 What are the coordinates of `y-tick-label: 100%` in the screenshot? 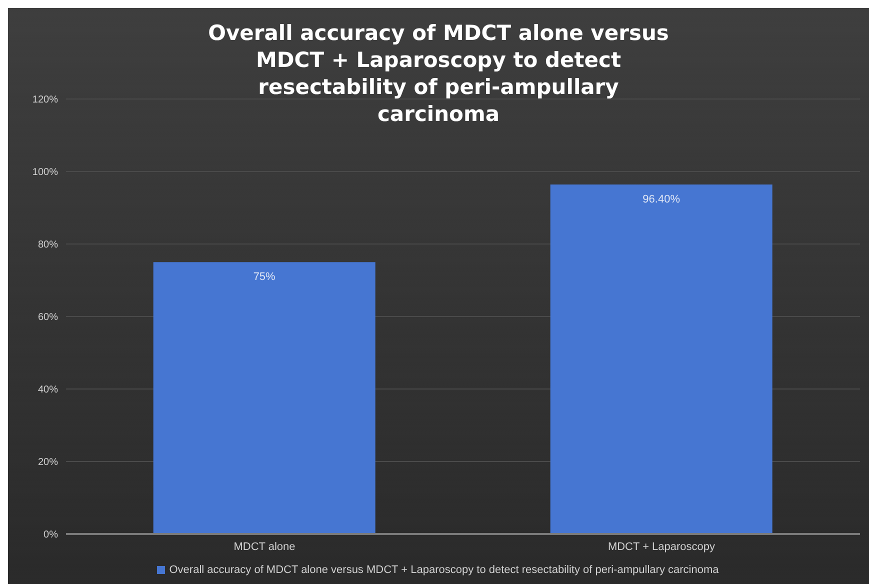 It's located at (45, 172).